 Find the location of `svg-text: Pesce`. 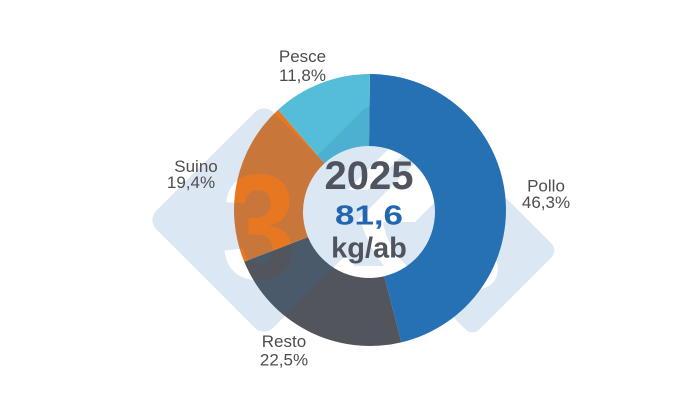

svg-text: Pesce is located at coordinates (302, 56).